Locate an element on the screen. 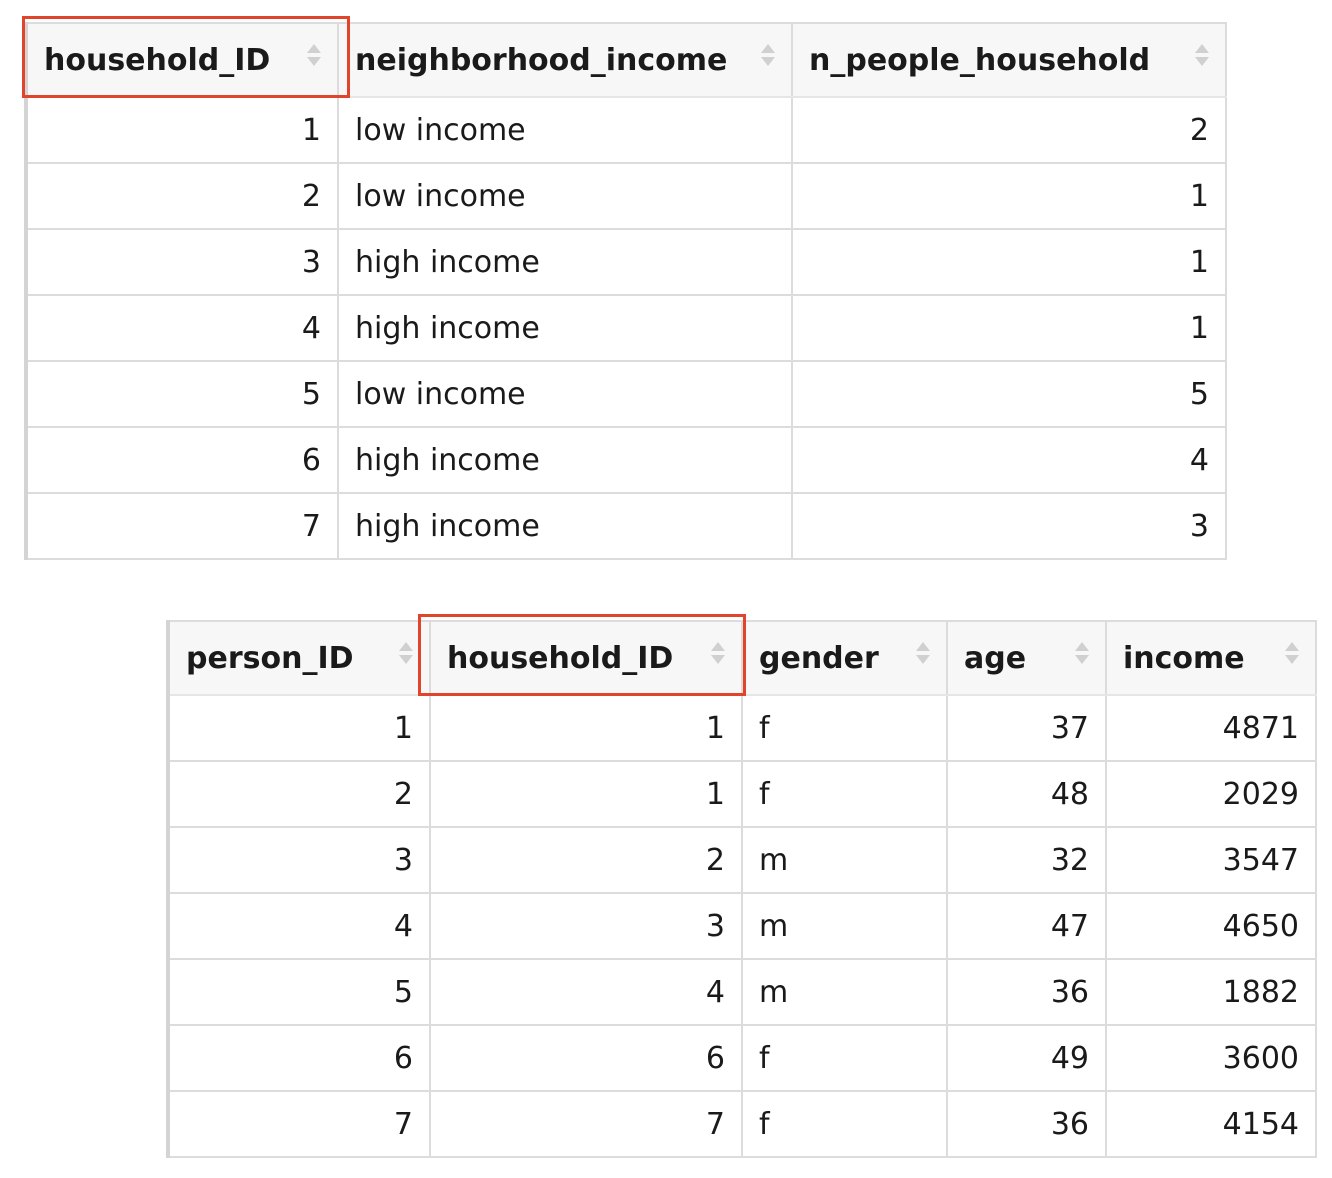 Image resolution: width=1332 pixels, height=1178 pixels. table-row: 2 1 f 48 2029 is located at coordinates (741, 794).